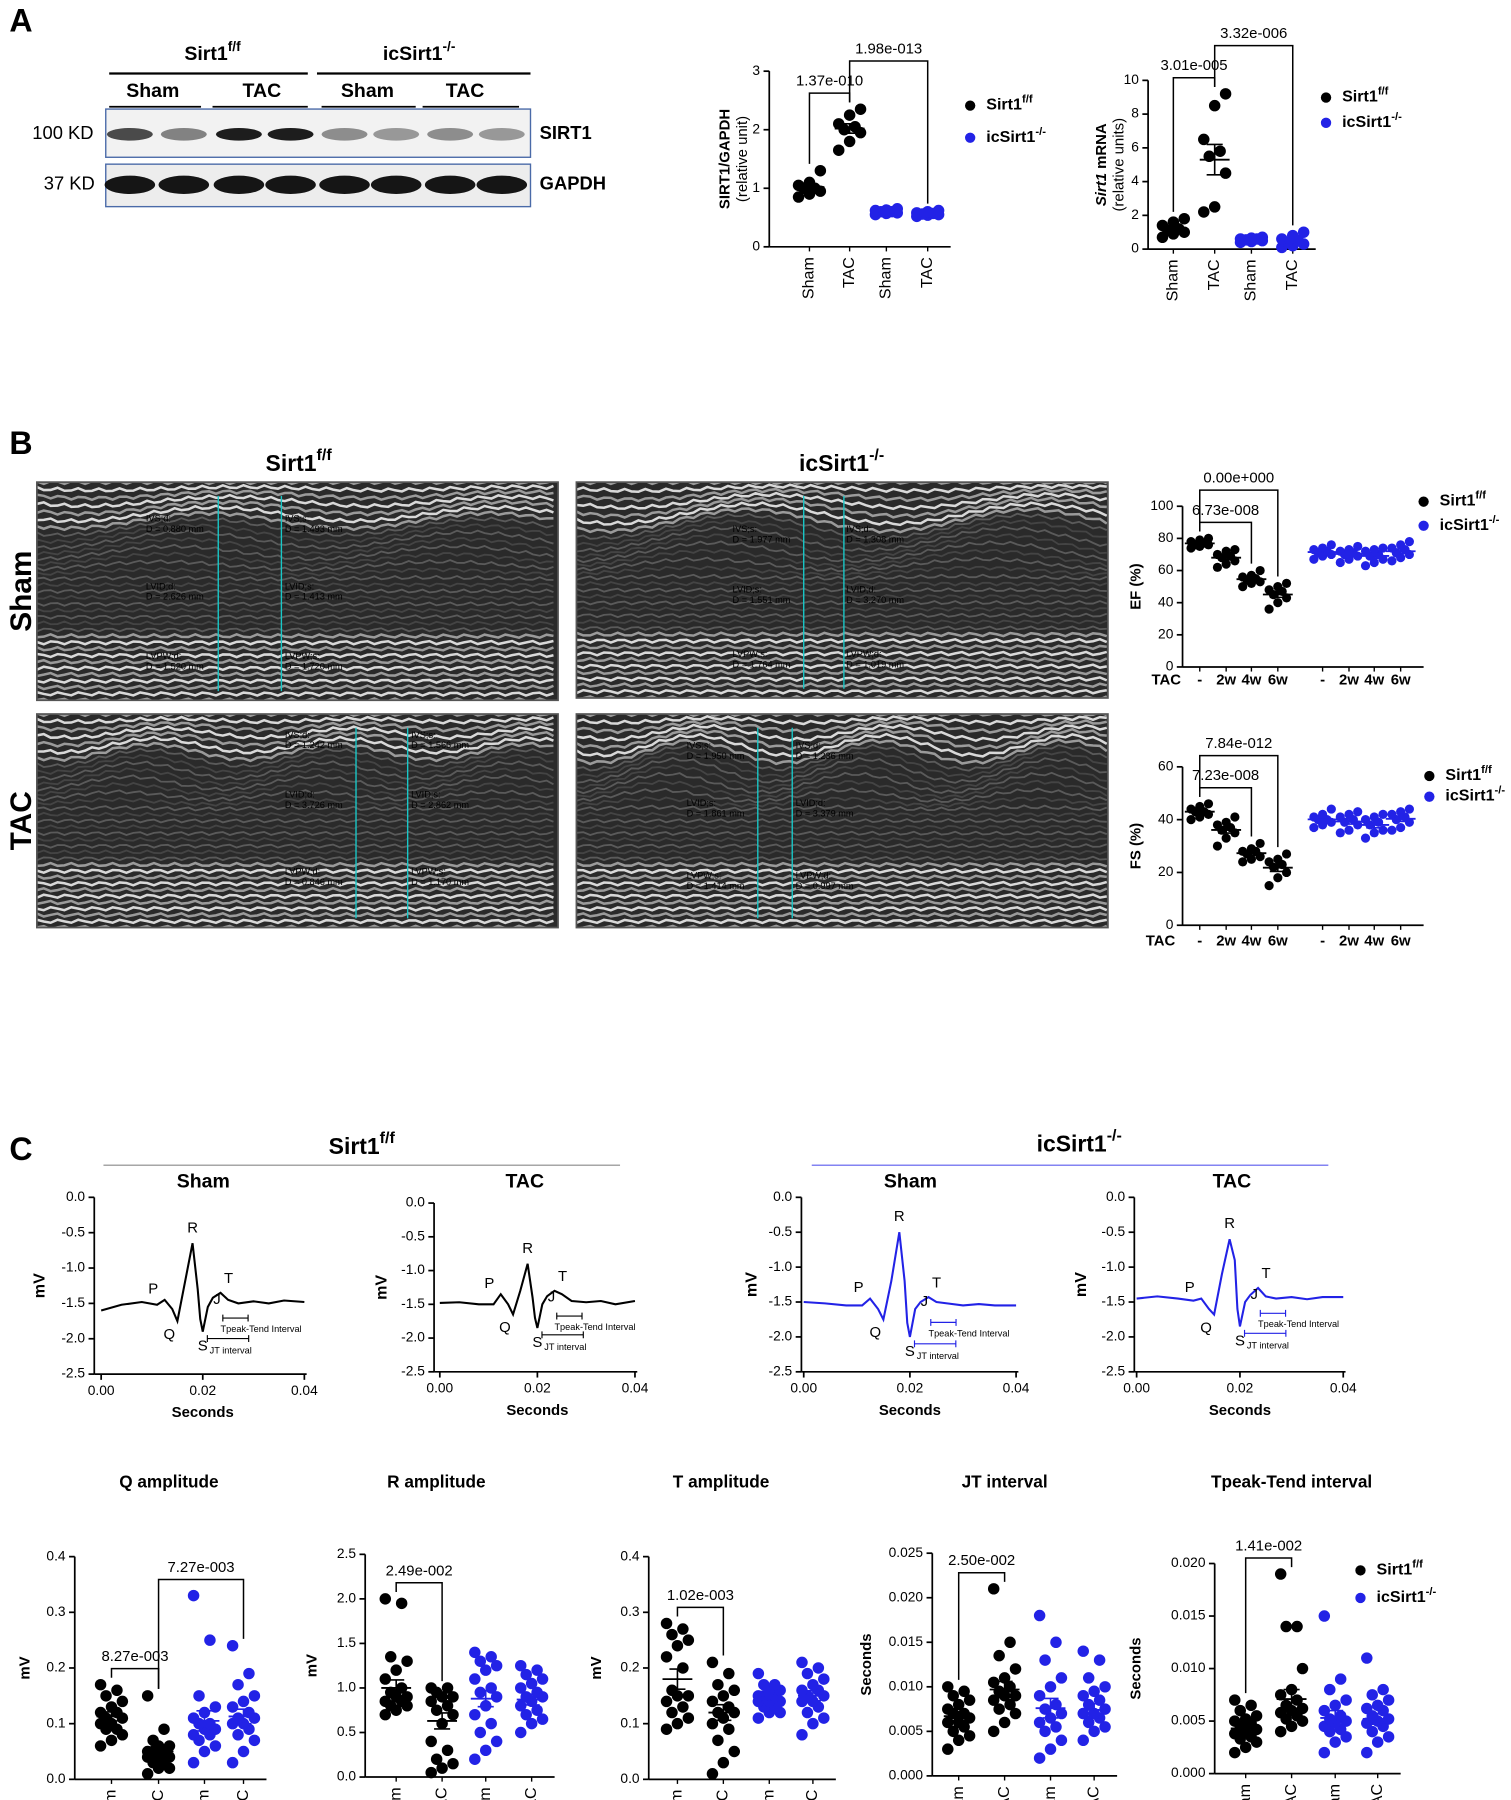 The height and width of the screenshot is (1800, 1511). Describe the element at coordinates (1005, 1482) in the screenshot. I see `chart-title: JT interval` at that location.